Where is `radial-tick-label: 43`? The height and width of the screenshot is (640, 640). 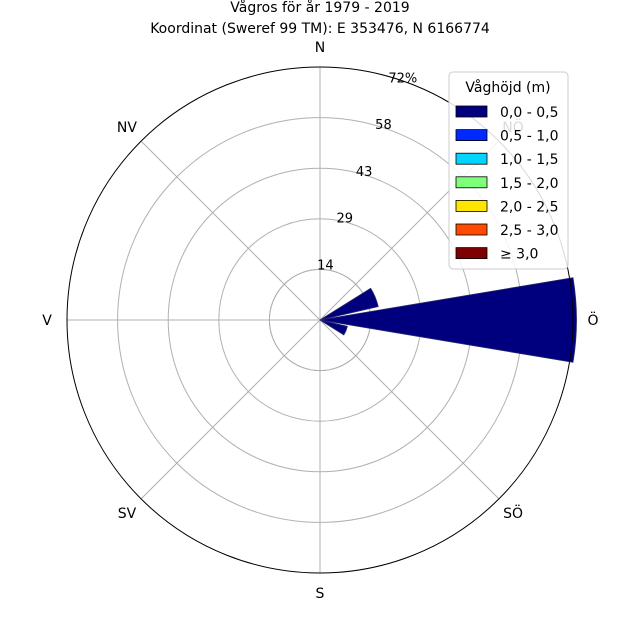 radial-tick-label: 43 is located at coordinates (364, 172).